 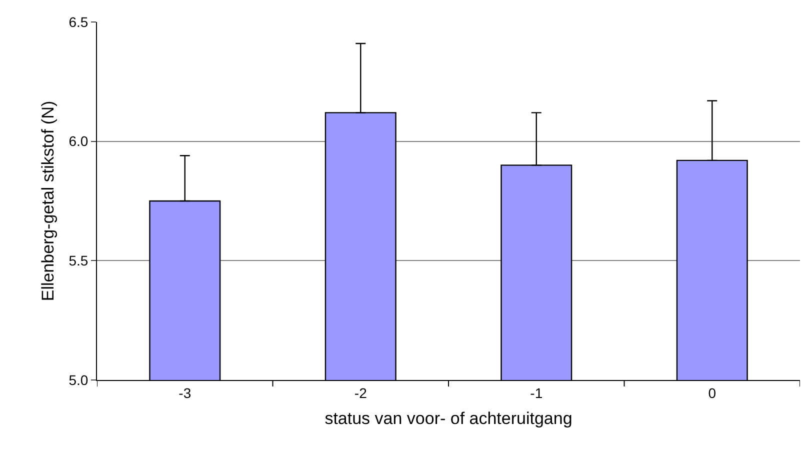 What do you see at coordinates (536, 392) in the screenshot?
I see `x-tick-label: -1` at bounding box center [536, 392].